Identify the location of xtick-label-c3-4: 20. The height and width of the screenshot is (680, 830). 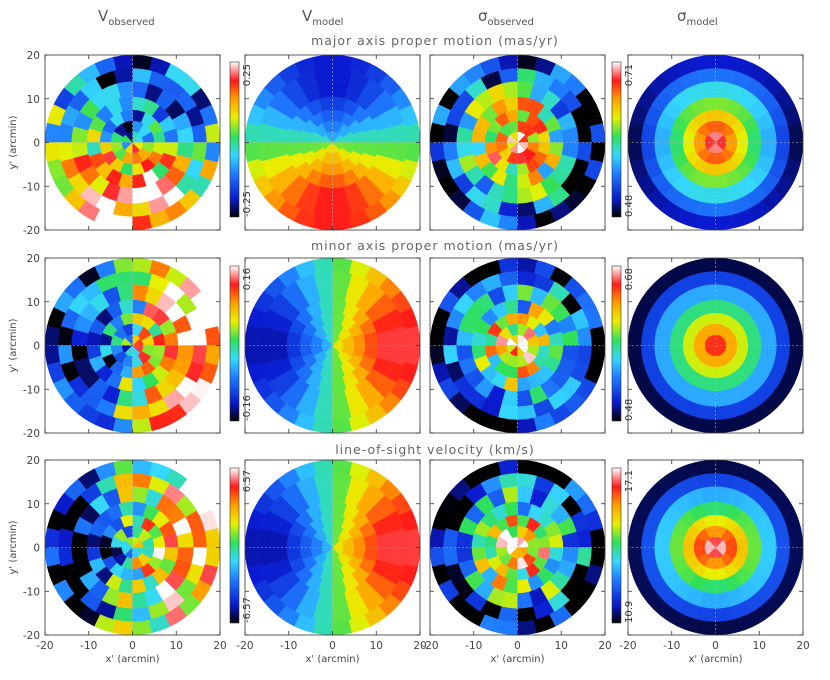
(802, 646).